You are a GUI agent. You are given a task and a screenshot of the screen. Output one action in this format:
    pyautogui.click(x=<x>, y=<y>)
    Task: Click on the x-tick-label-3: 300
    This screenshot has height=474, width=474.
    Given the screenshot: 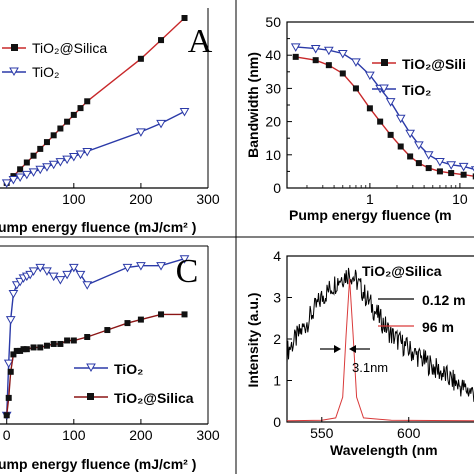 What is the action you would take?
    pyautogui.click(x=208, y=435)
    